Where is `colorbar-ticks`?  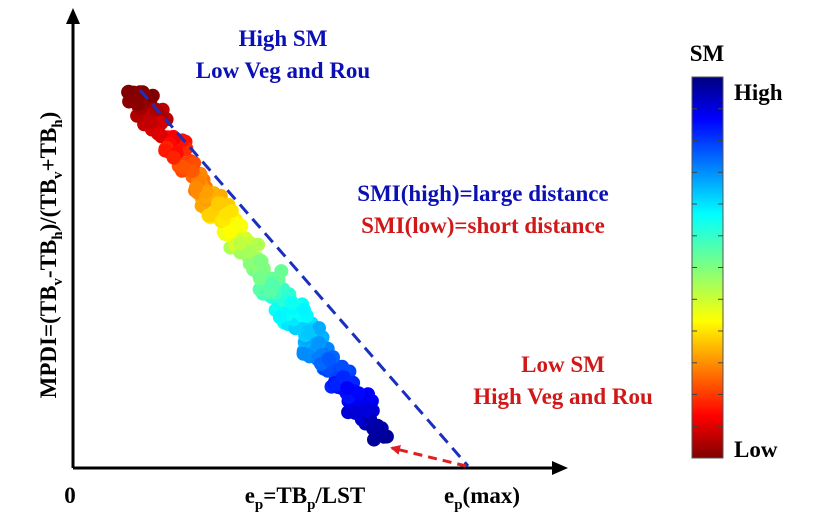
colorbar-ticks is located at coordinates (707, 267).